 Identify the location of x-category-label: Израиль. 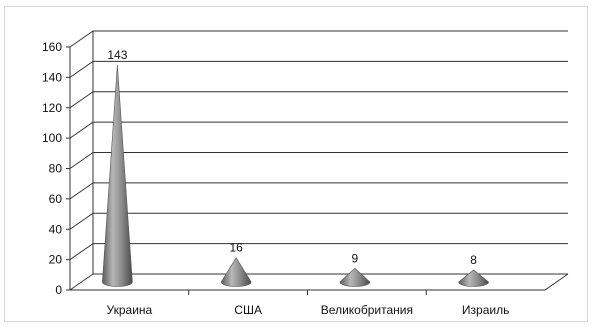
(485, 310).